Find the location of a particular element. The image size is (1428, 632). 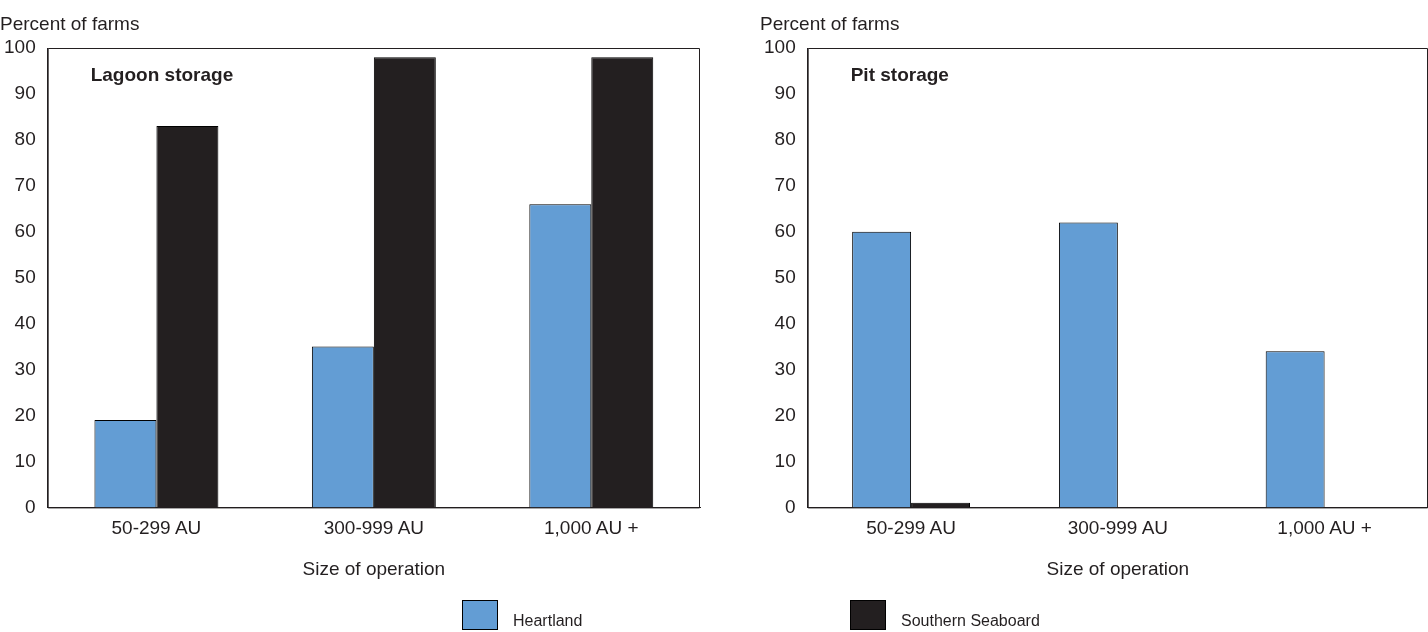

legend-label: Southern Seaboard is located at coordinates (970, 621).